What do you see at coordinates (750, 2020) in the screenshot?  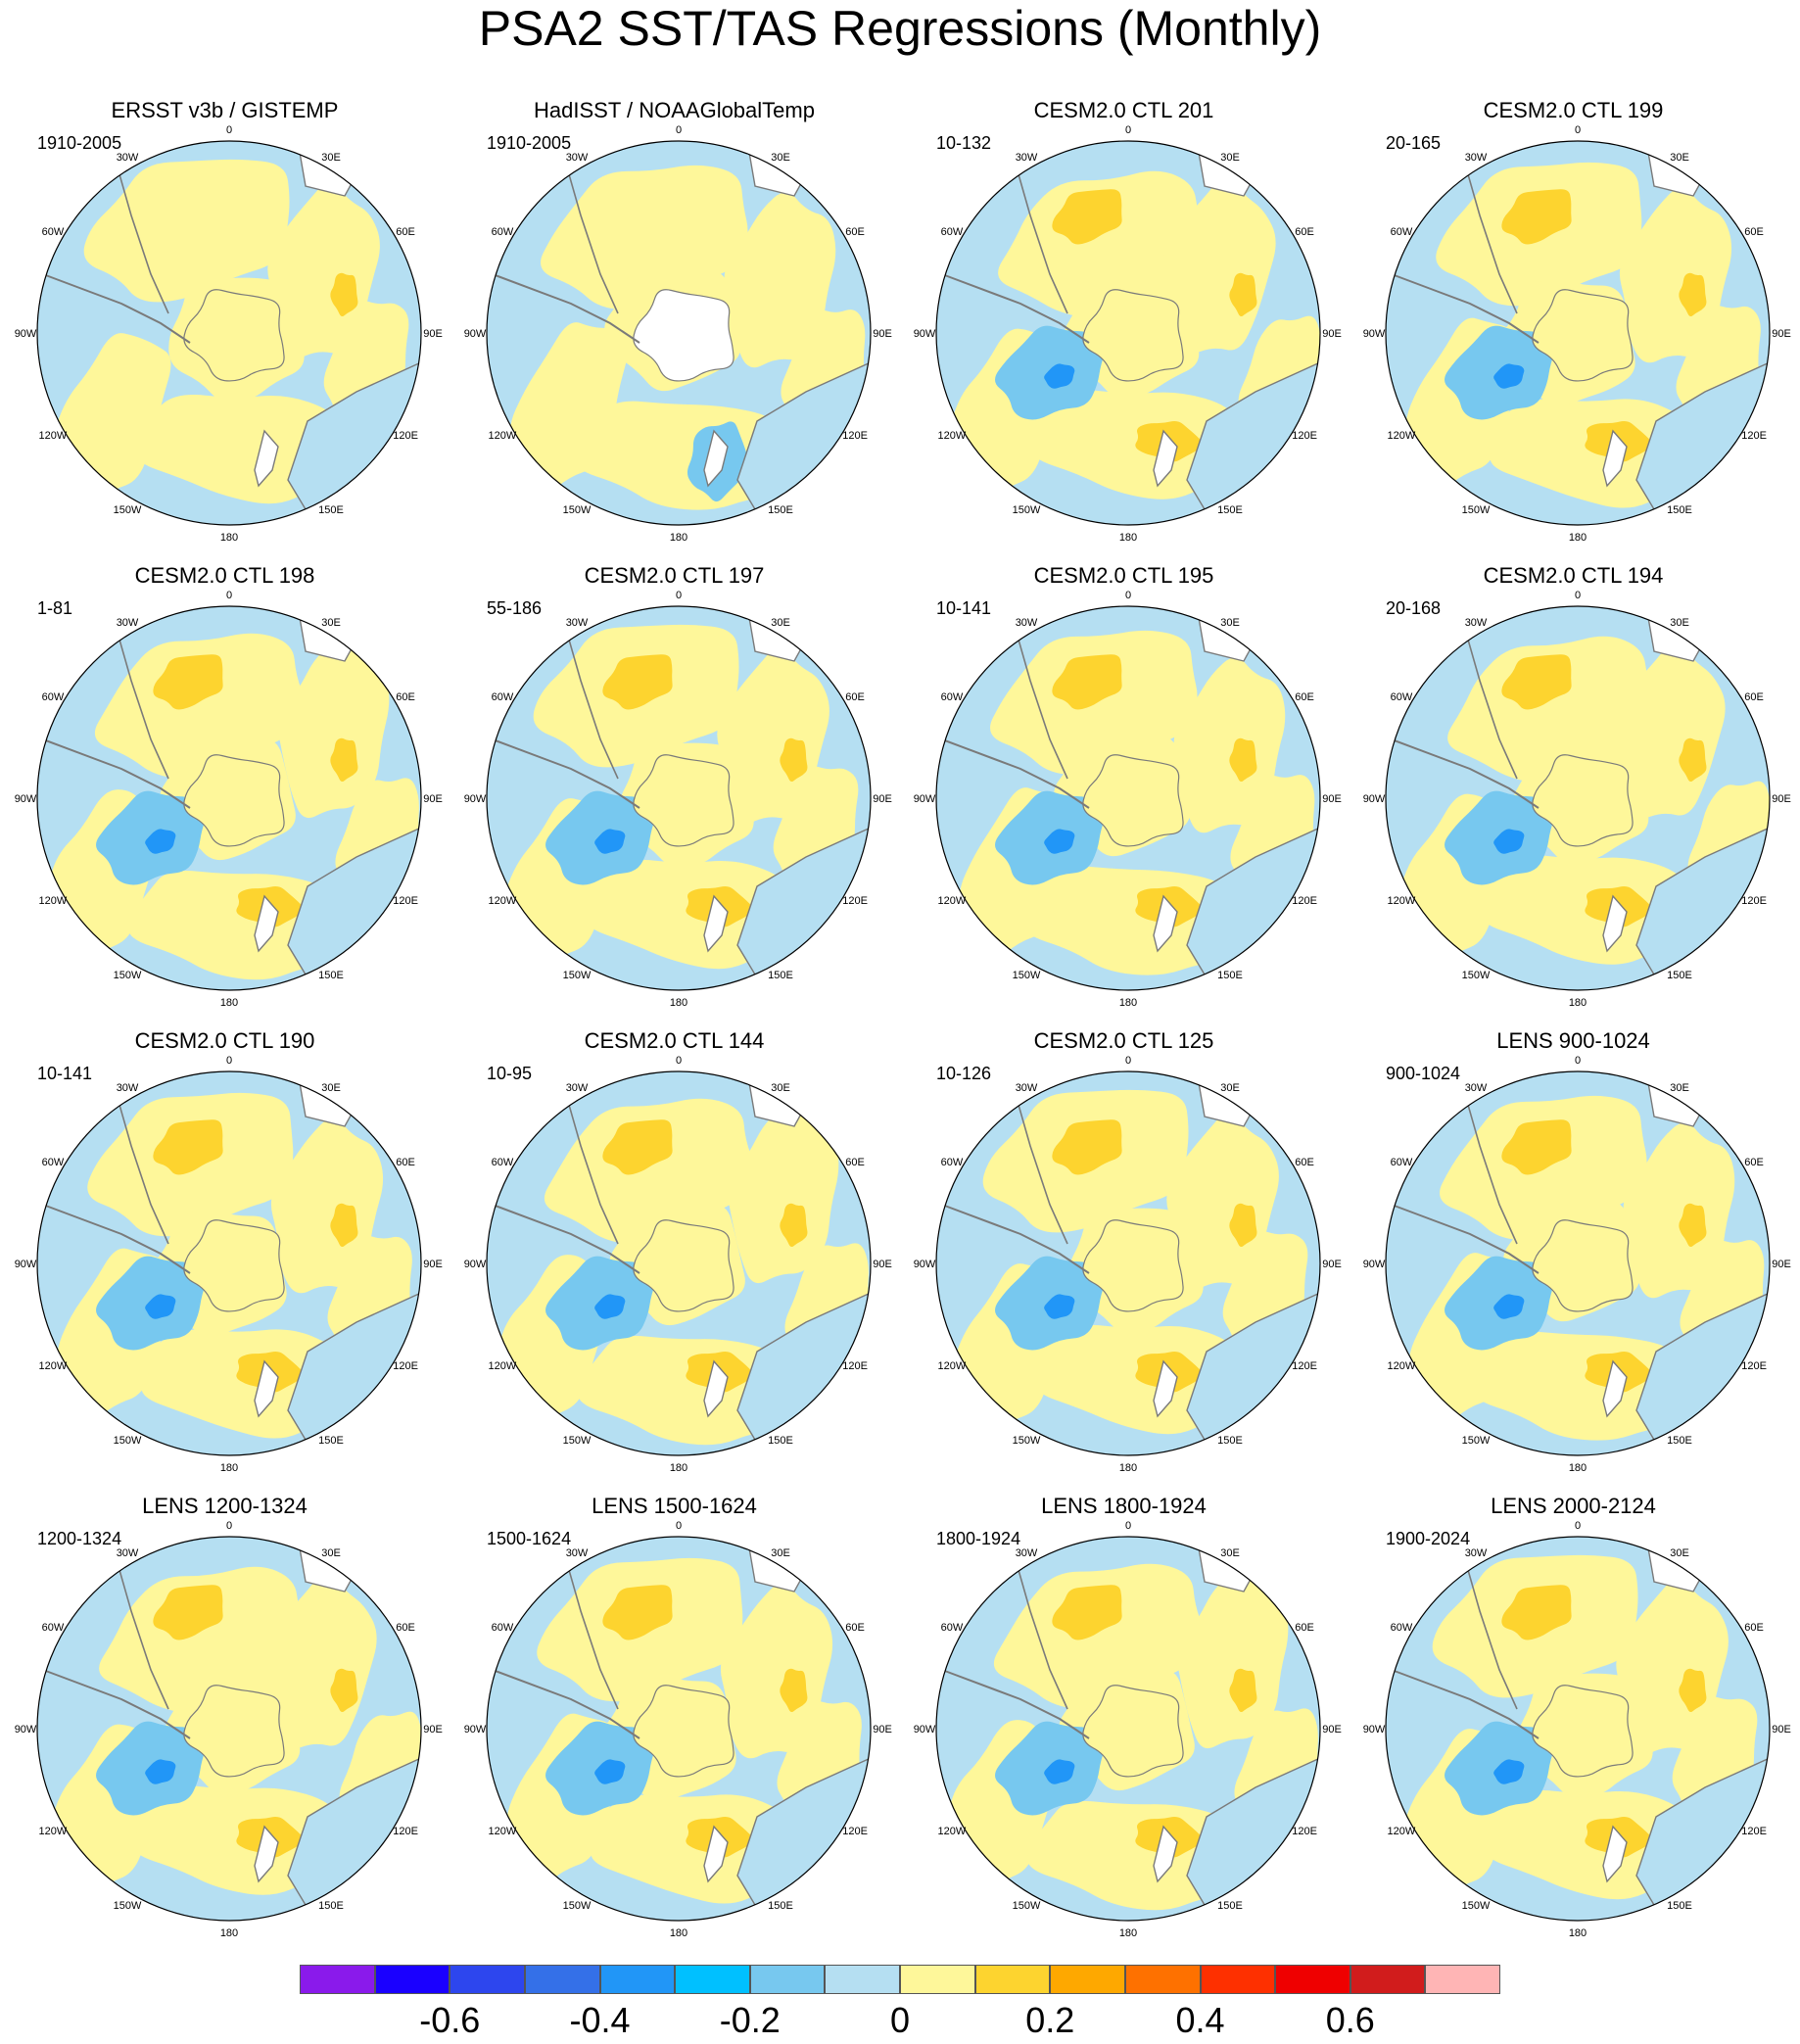 I see `colorbar-label: -0.2` at bounding box center [750, 2020].